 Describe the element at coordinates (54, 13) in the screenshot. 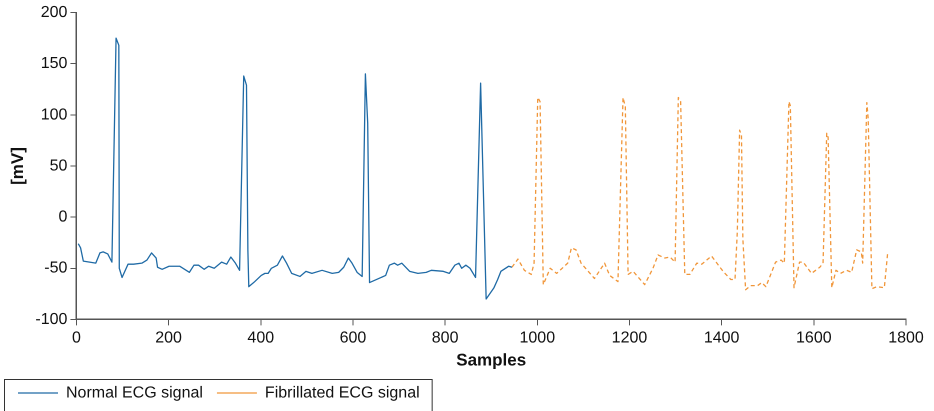

I see `y-tick-label: 200` at that location.